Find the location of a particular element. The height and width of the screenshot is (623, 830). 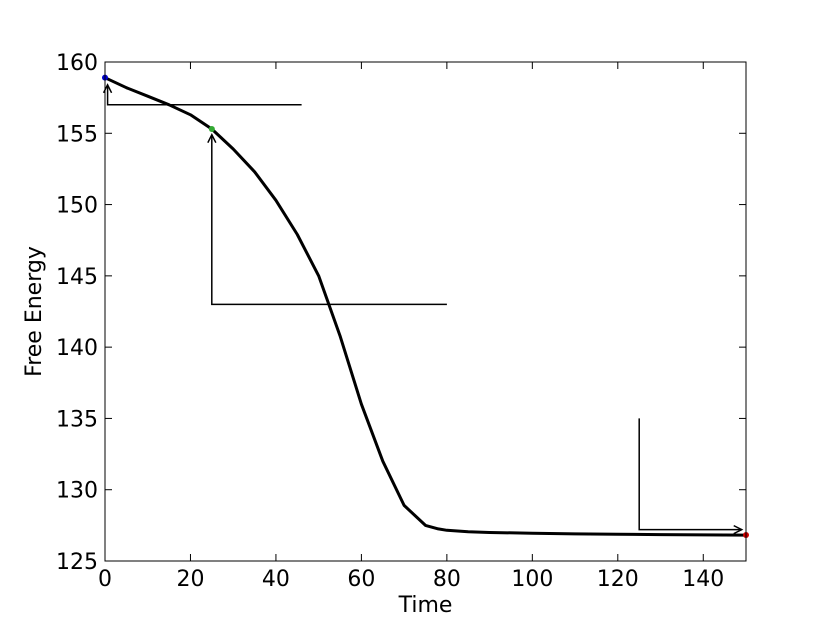

y-axis-label: Free Energy is located at coordinates (34, 311).